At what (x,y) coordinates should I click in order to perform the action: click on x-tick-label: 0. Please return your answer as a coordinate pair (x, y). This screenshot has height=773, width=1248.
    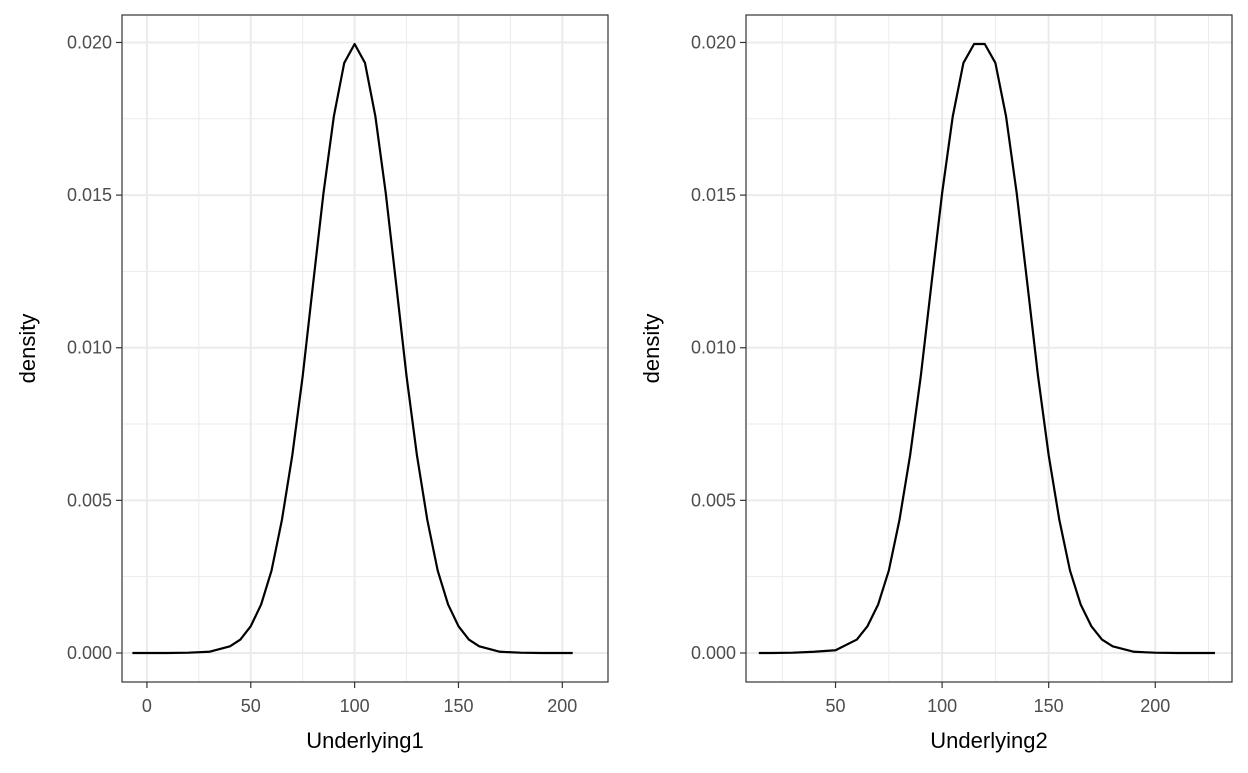
    Looking at the image, I should click on (147, 706).